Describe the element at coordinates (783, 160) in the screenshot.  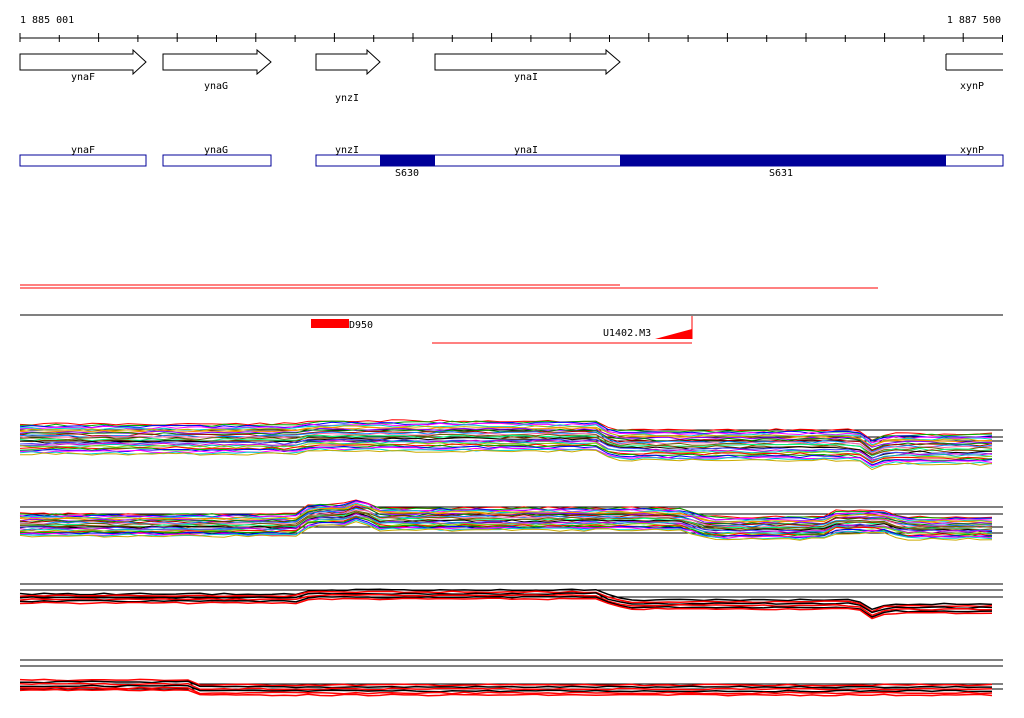
I see `segment-S631` at that location.